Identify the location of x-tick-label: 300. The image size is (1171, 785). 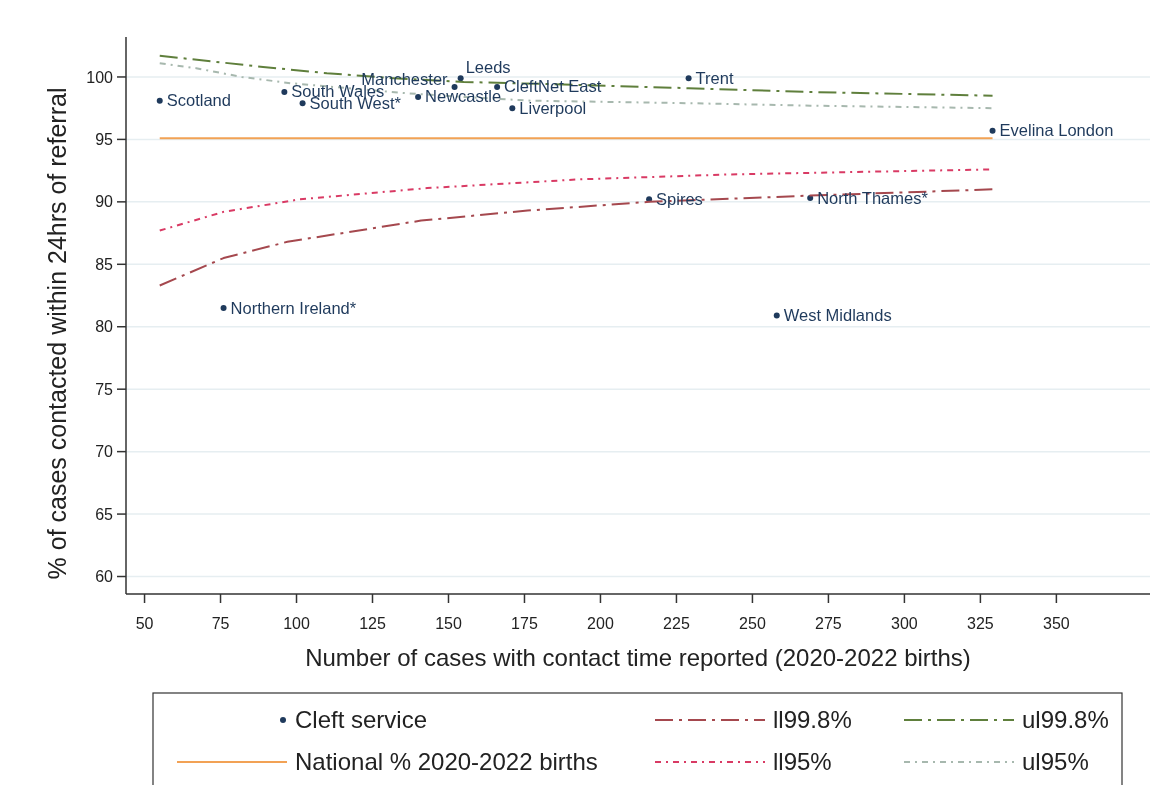
(904, 623).